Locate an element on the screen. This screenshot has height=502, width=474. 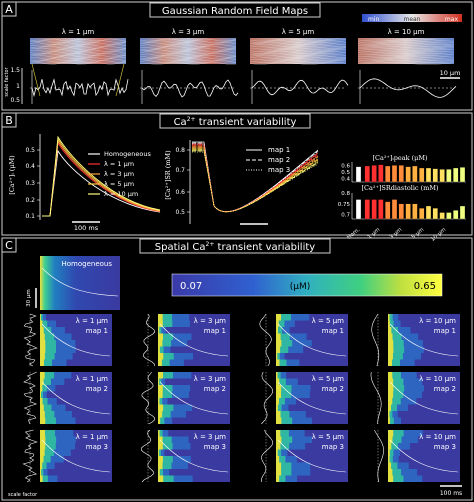
ca-colorbar is located at coordinates (307, 285).